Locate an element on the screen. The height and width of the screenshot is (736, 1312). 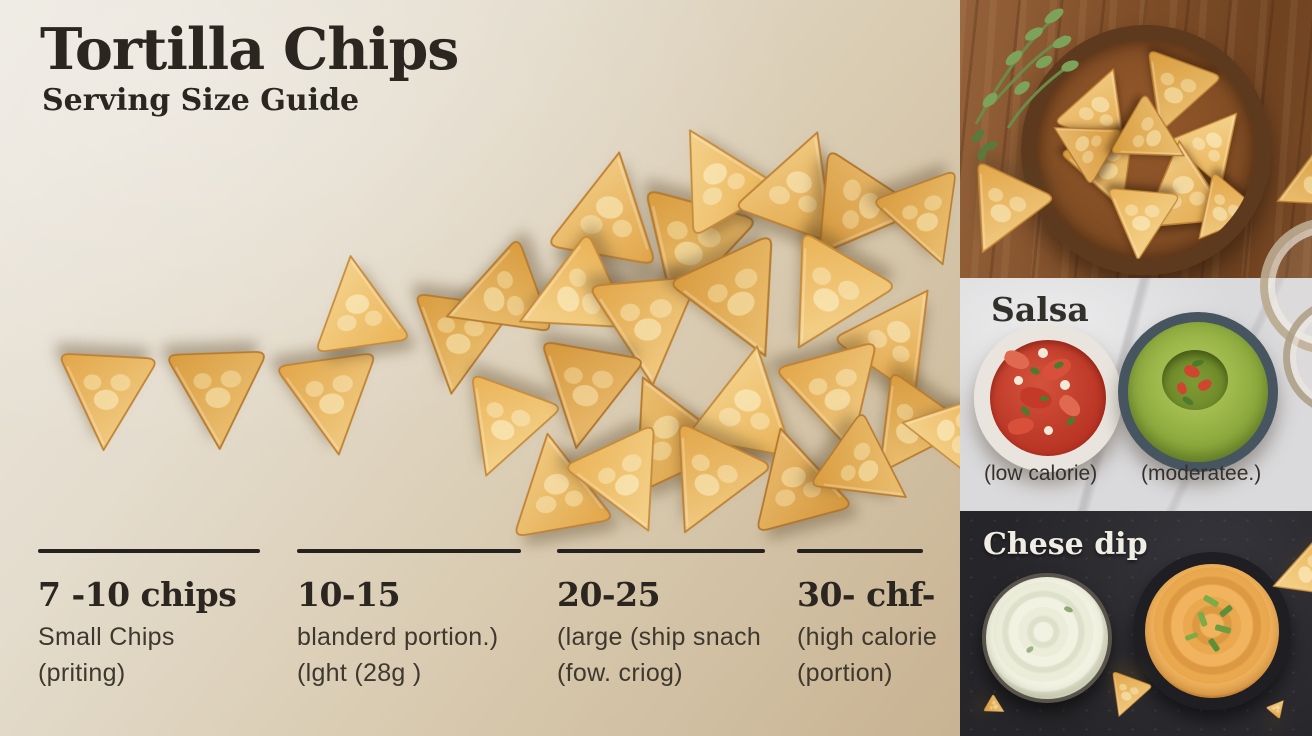
guacamole-bowl is located at coordinates (1198, 392).